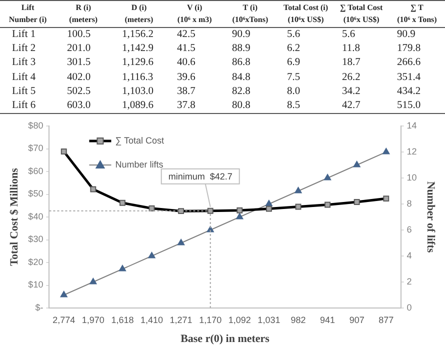  Describe the element at coordinates (269, 320) in the screenshot. I see `x-tick-label: 1,031` at that location.